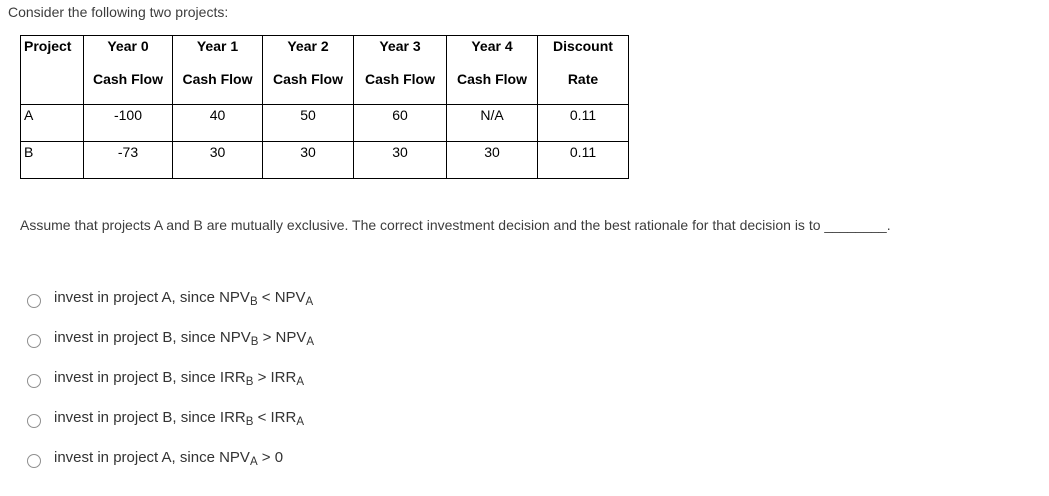 This screenshot has height=496, width=1049. I want to click on table-header-project: Project, so click(52, 70).